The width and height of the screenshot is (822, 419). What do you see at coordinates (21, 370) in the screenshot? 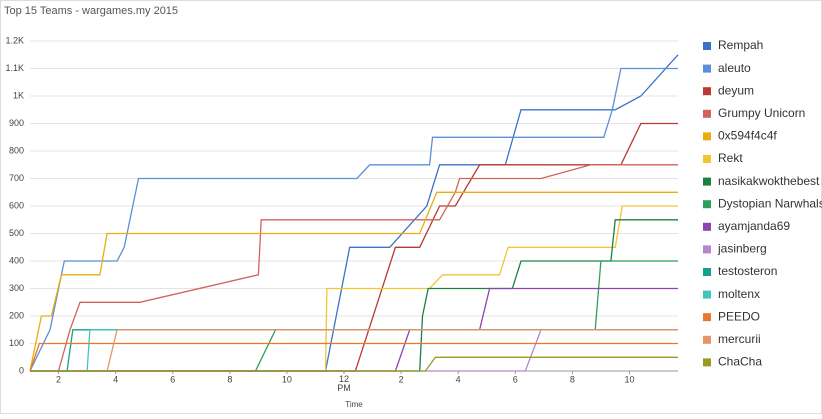
I see `y-tick-label: 0` at bounding box center [21, 370].